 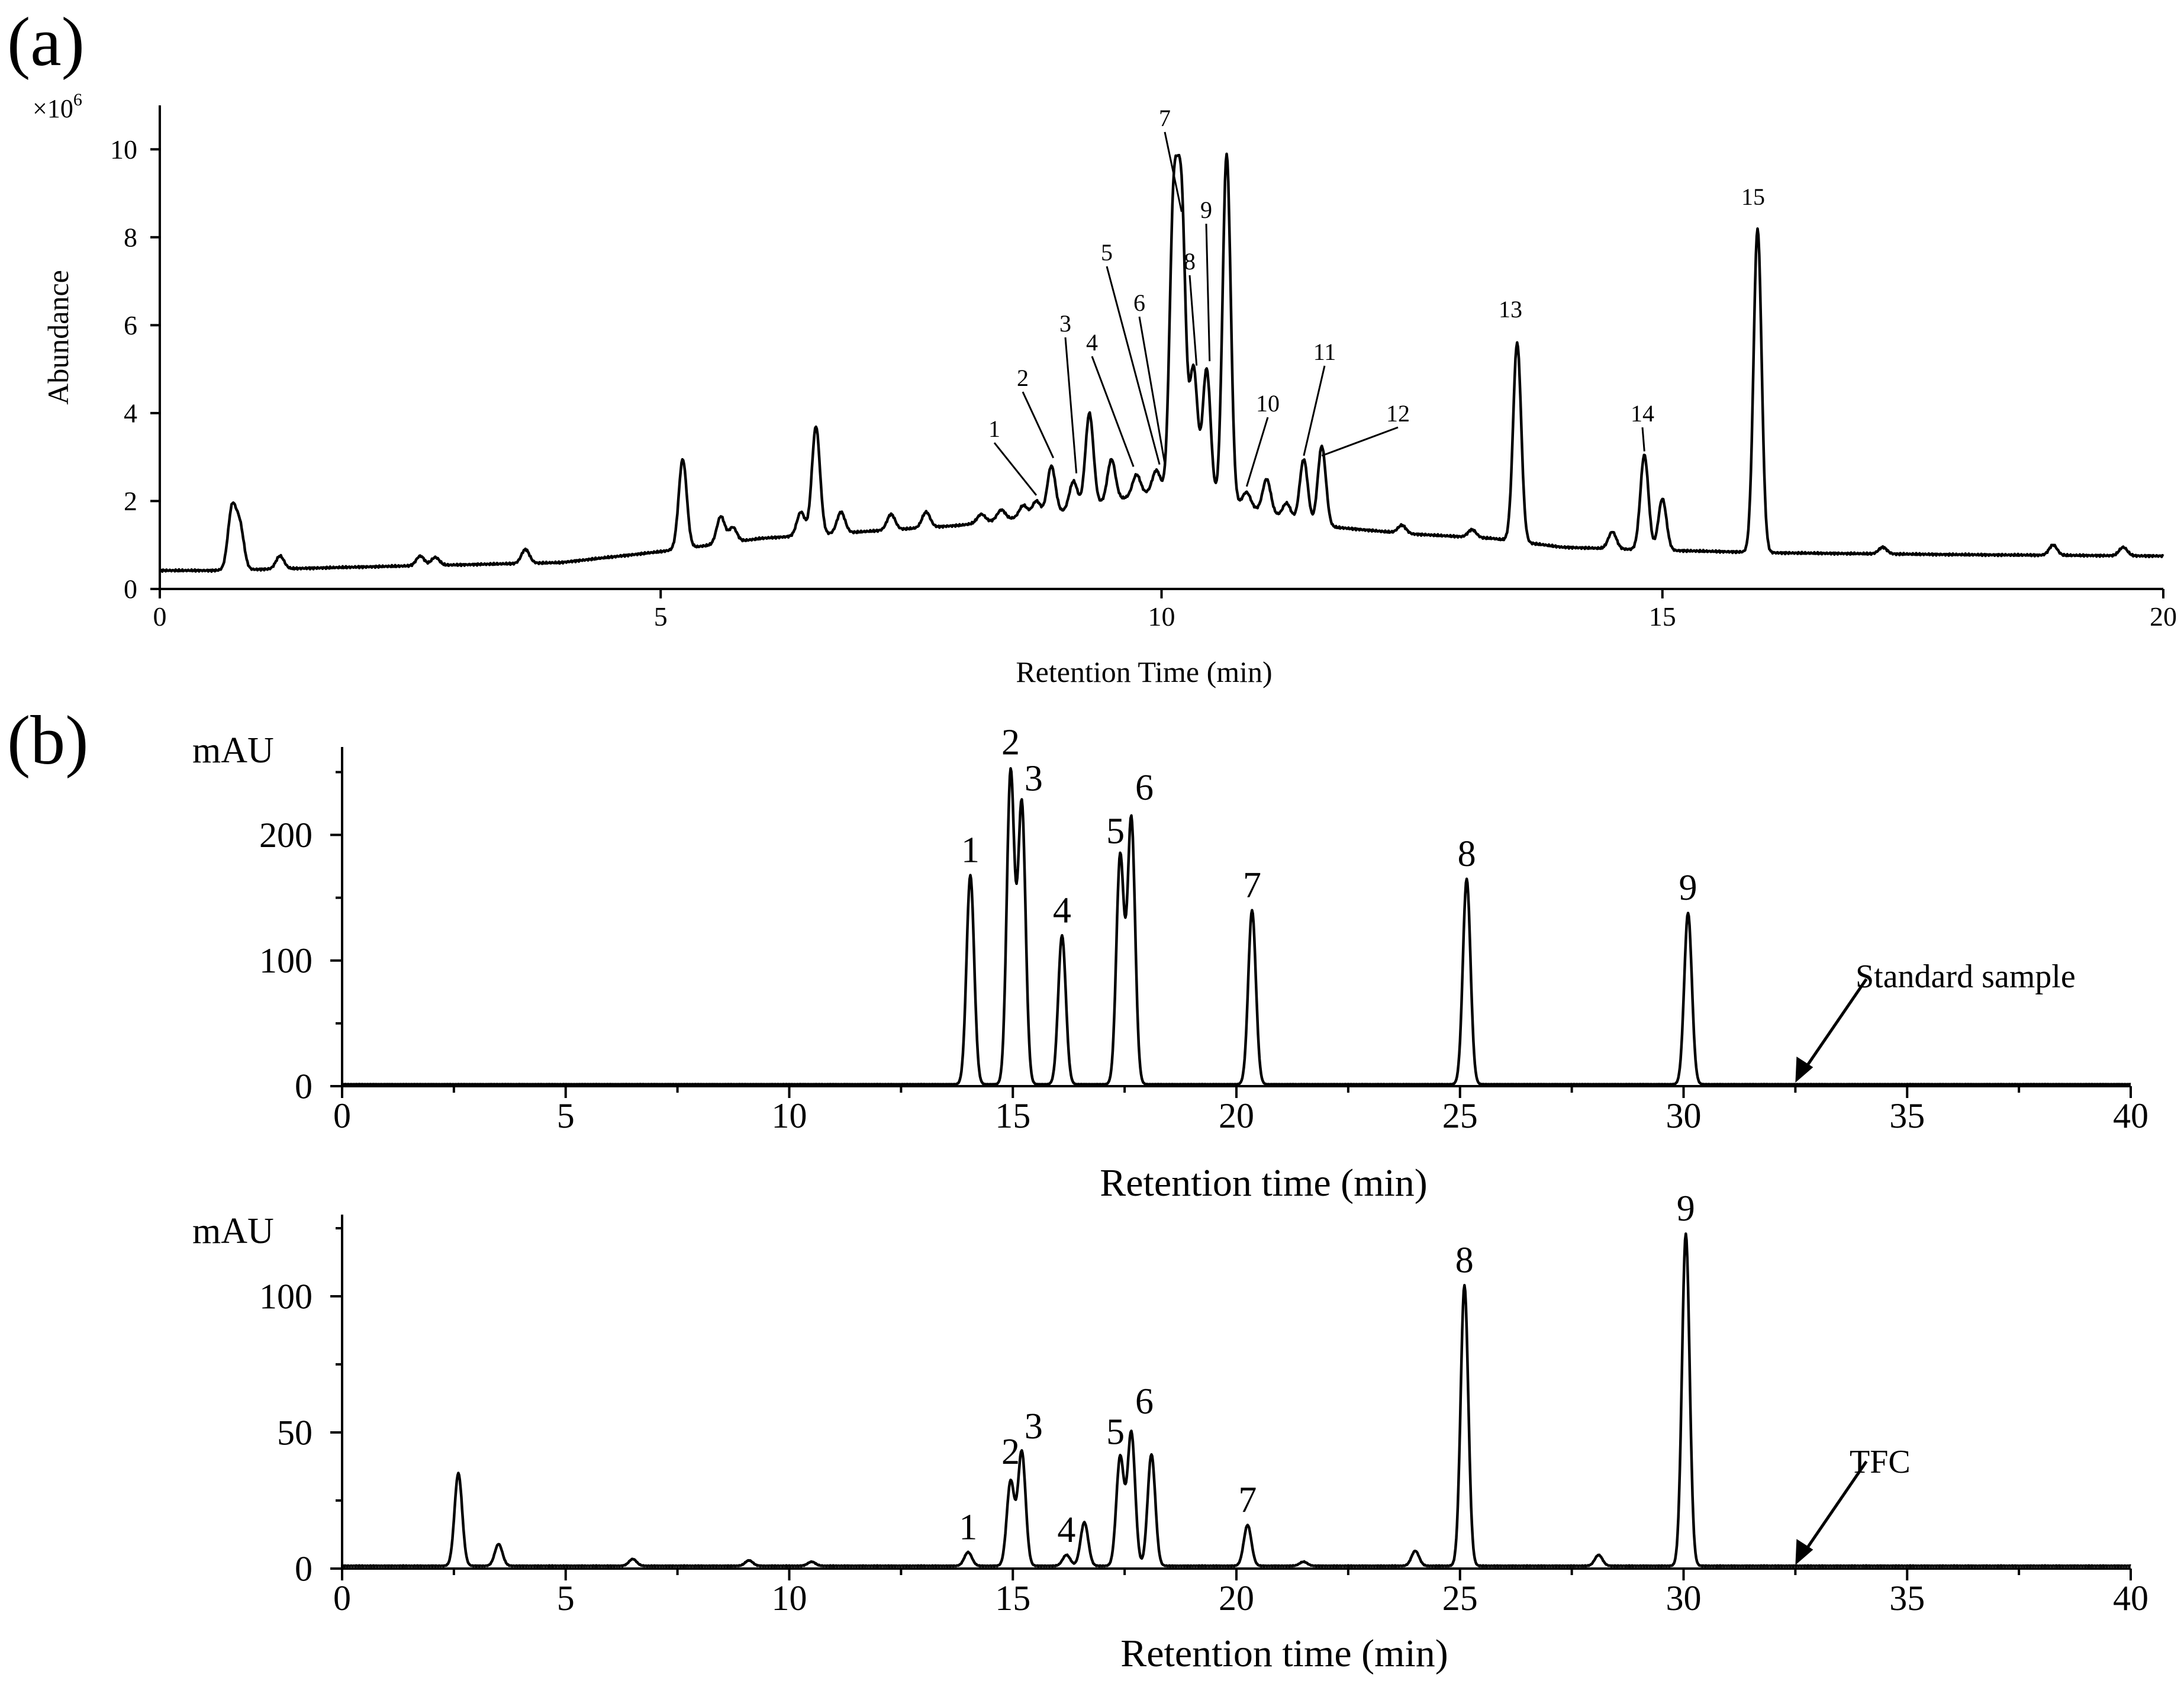 What do you see at coordinates (131, 413) in the screenshot?
I see `y-tick-label: 4` at bounding box center [131, 413].